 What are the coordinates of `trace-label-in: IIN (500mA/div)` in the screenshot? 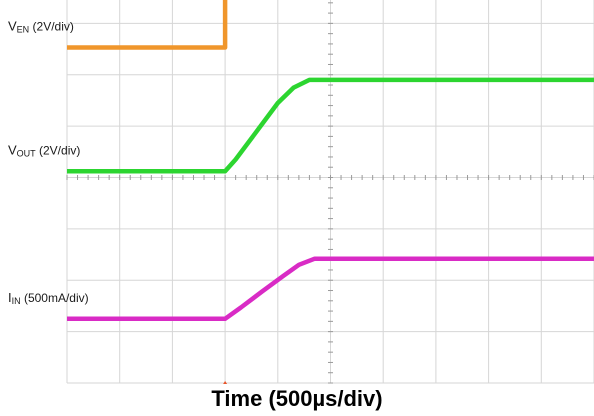 It's located at (48, 298).